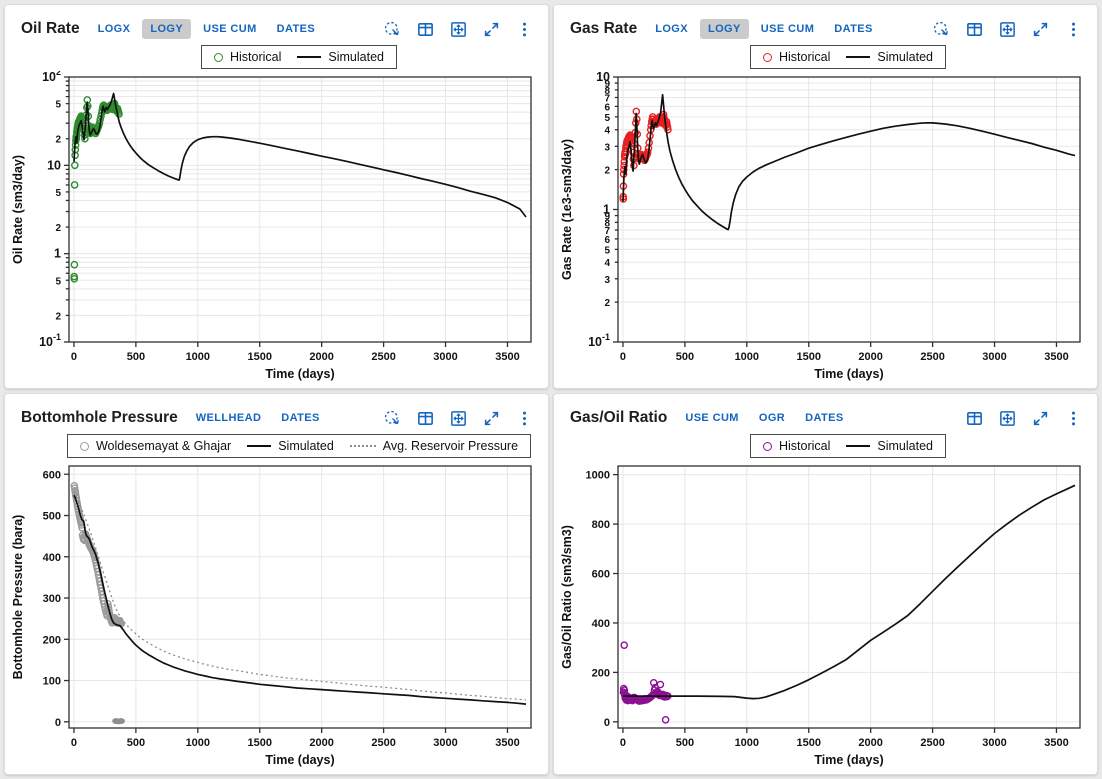 The width and height of the screenshot is (1102, 779). What do you see at coordinates (18, 597) in the screenshot?
I see `svg-text: Bottomhole Pressure (bara)` at bounding box center [18, 597].